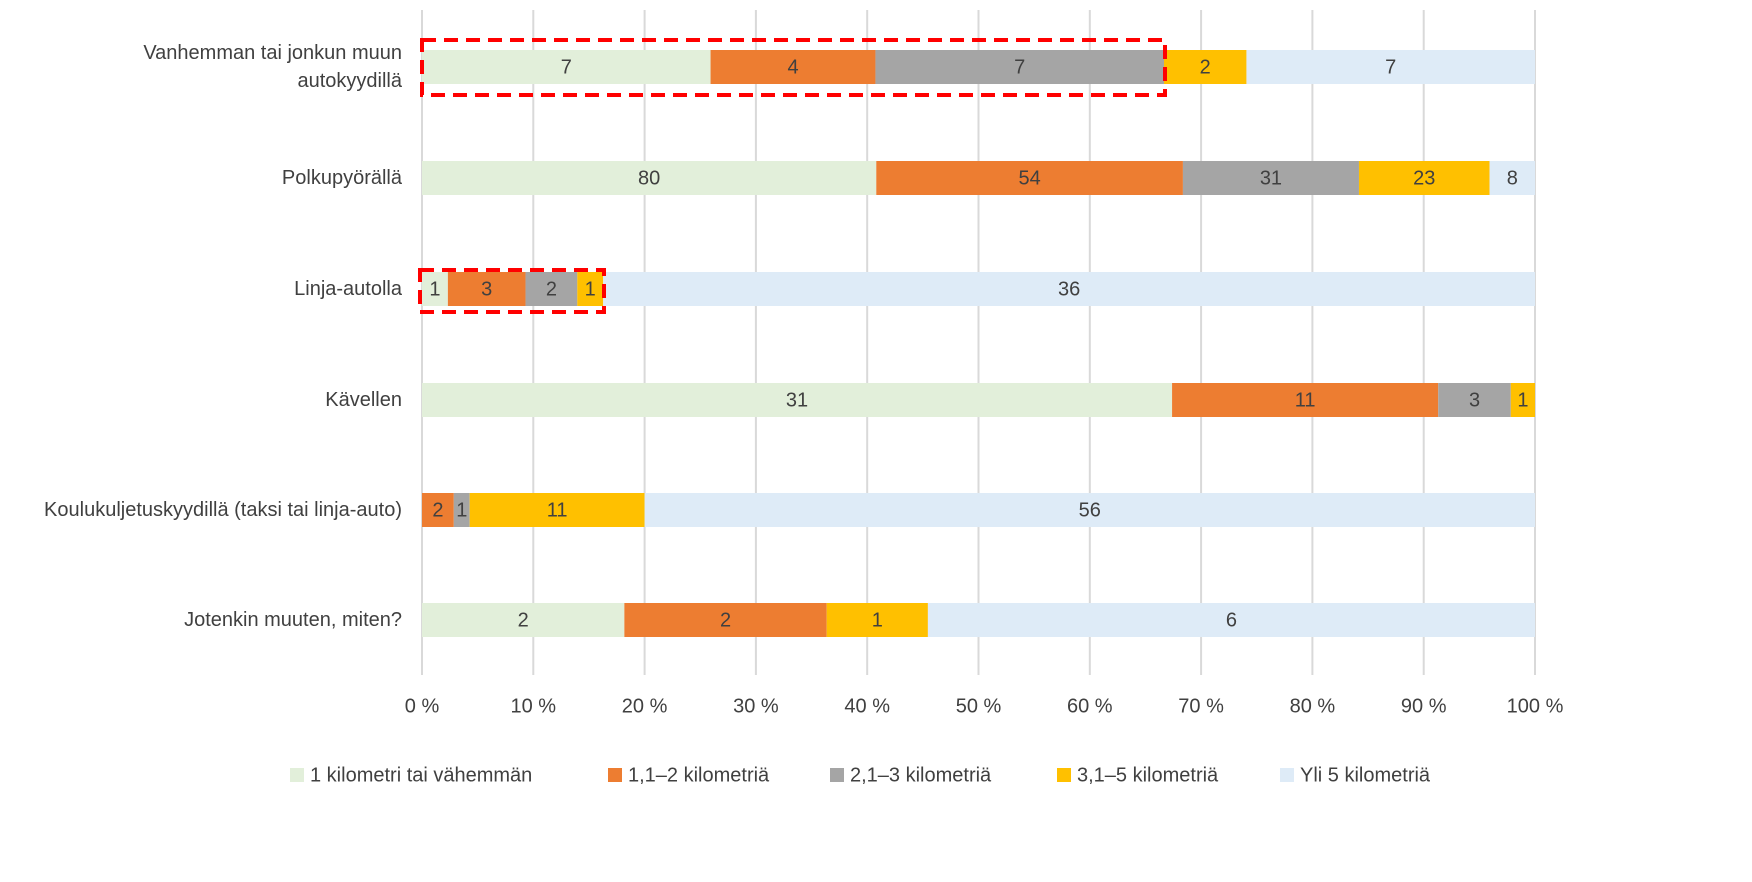 This screenshot has width=1752, height=882. I want to click on legend-label: 3,1–5 kilometriä, so click(1148, 775).